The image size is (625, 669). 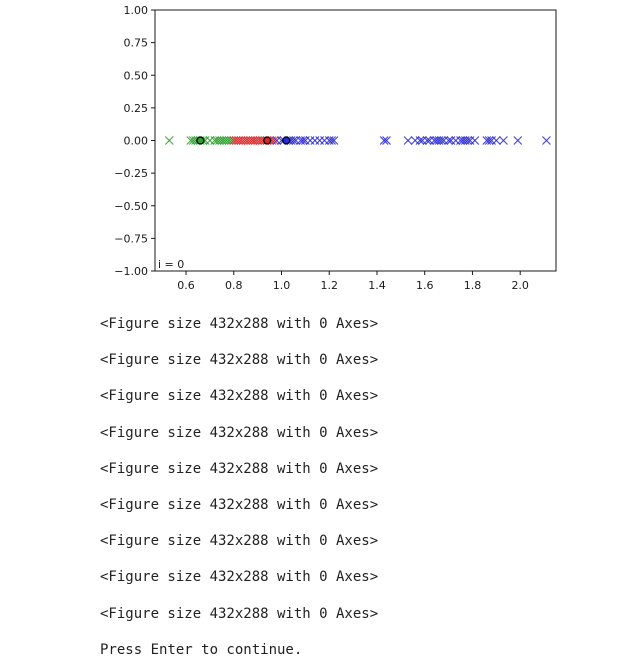 I want to click on y-tick-label: 0.75, so click(x=136, y=43).